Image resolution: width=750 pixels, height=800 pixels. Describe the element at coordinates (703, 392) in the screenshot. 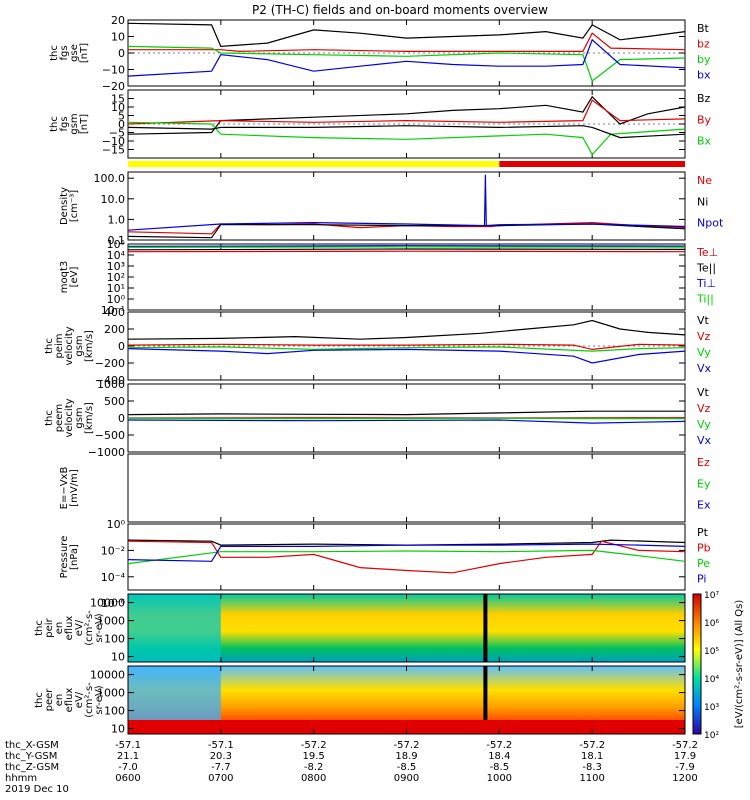

I see `legend-entry: Vt` at that location.